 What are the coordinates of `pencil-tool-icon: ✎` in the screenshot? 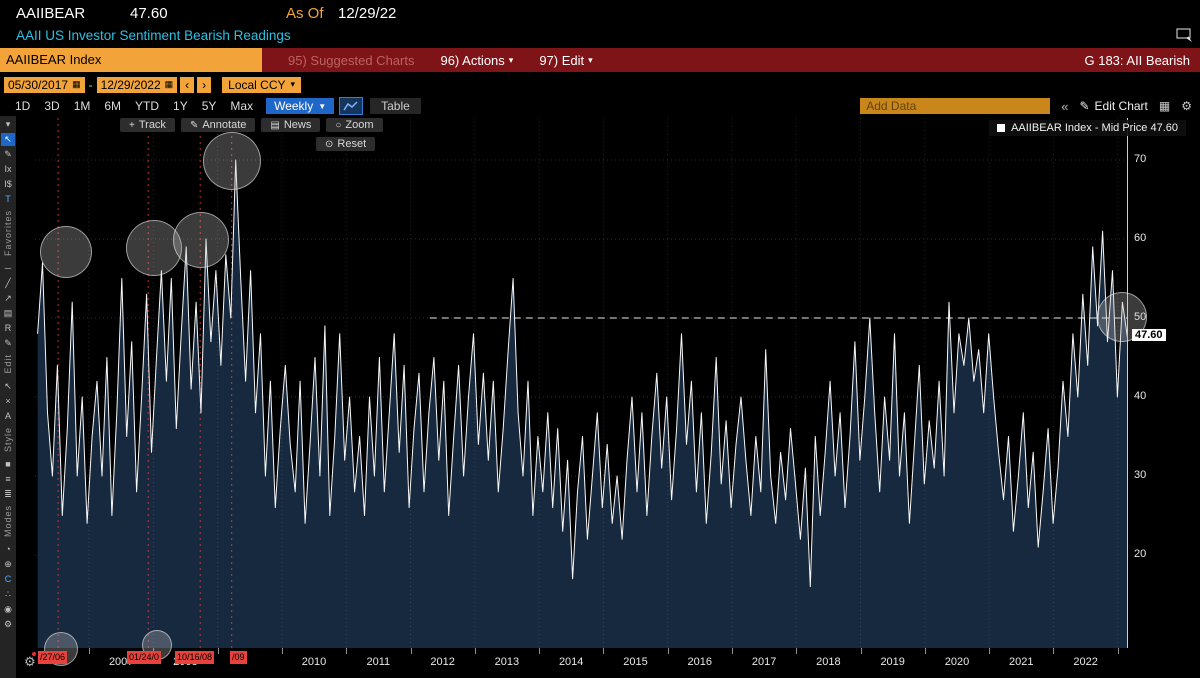 It's located at (8, 154).